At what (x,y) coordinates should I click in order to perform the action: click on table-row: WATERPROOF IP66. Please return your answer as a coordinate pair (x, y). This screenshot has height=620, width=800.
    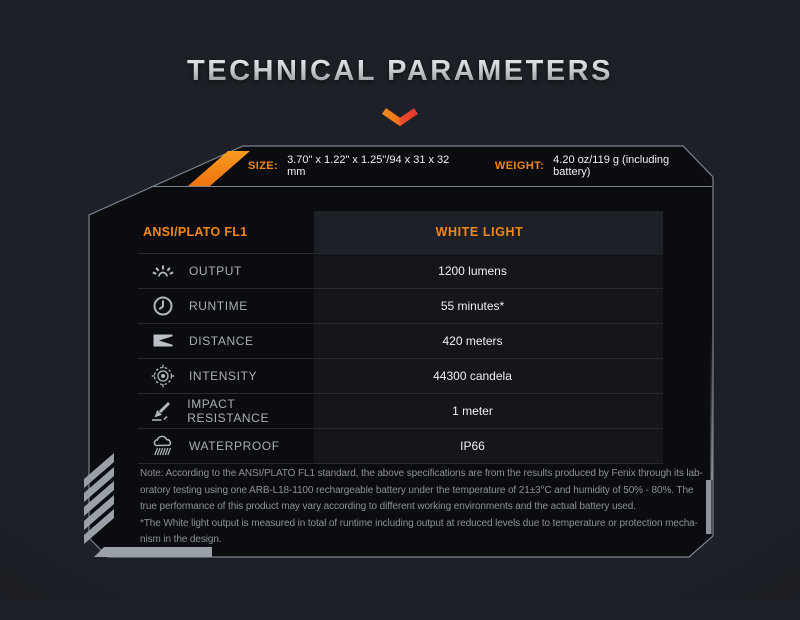
    Looking at the image, I should click on (400, 445).